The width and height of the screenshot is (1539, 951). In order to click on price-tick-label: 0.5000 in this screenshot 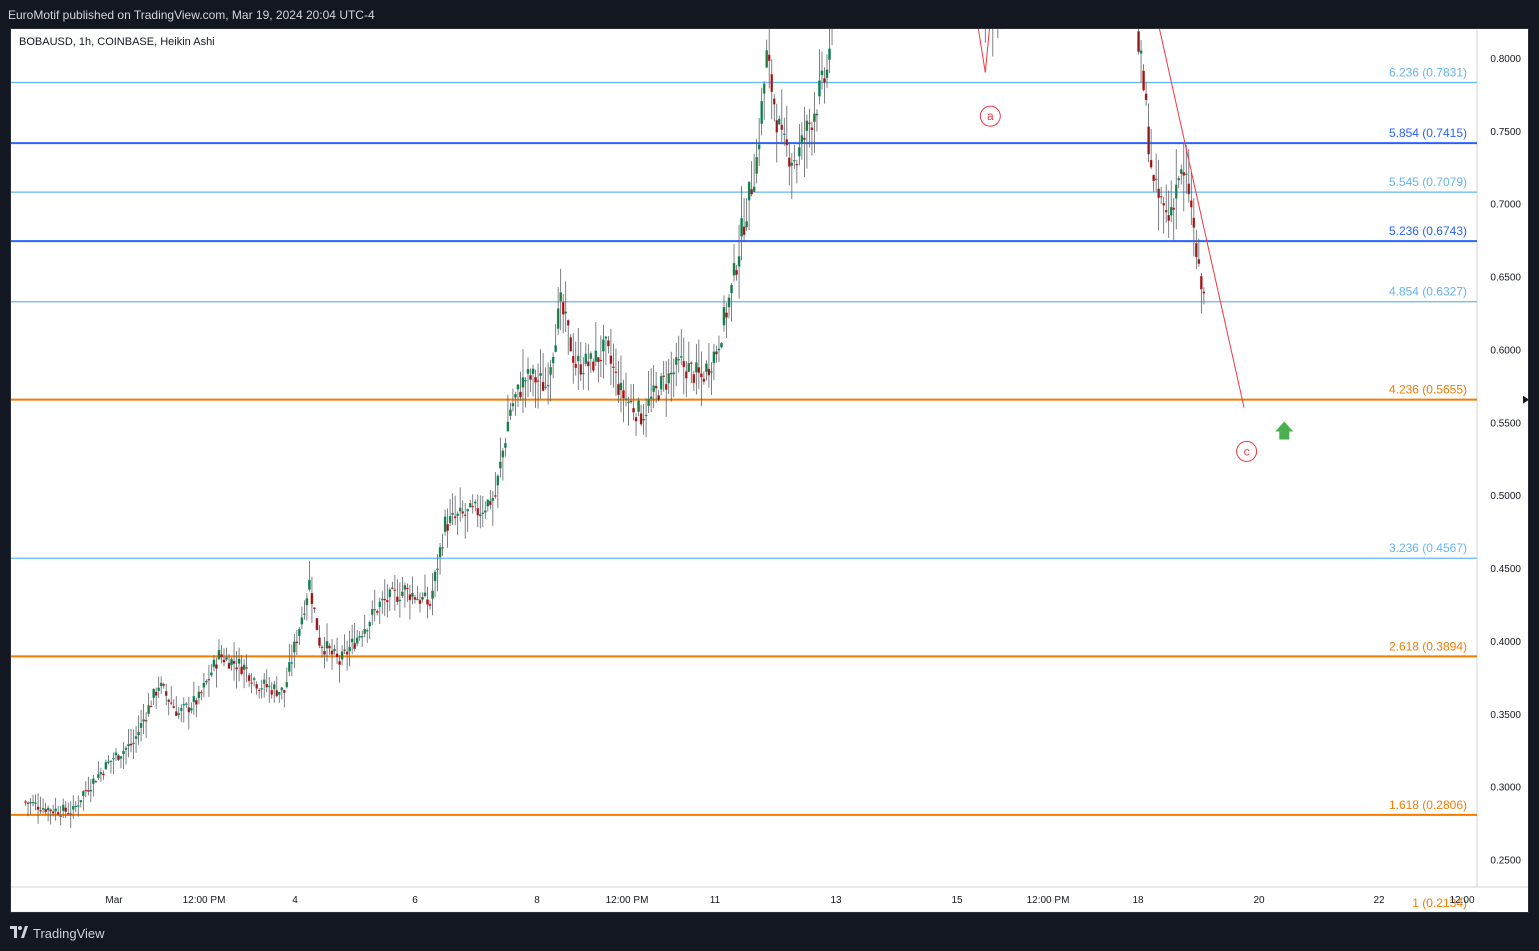, I will do `click(1505, 496)`.